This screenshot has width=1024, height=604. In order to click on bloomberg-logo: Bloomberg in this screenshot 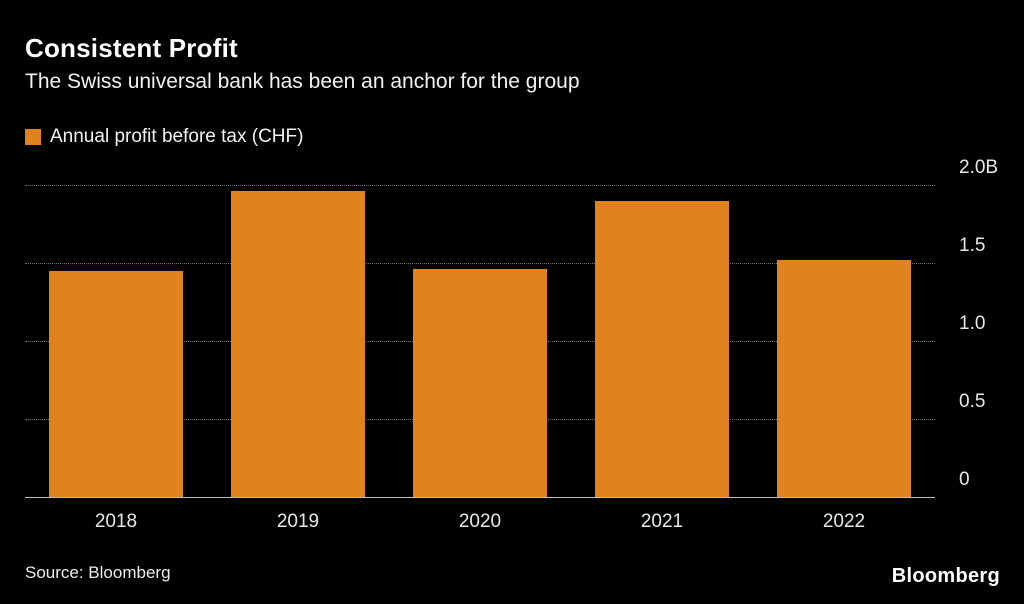, I will do `click(945, 576)`.